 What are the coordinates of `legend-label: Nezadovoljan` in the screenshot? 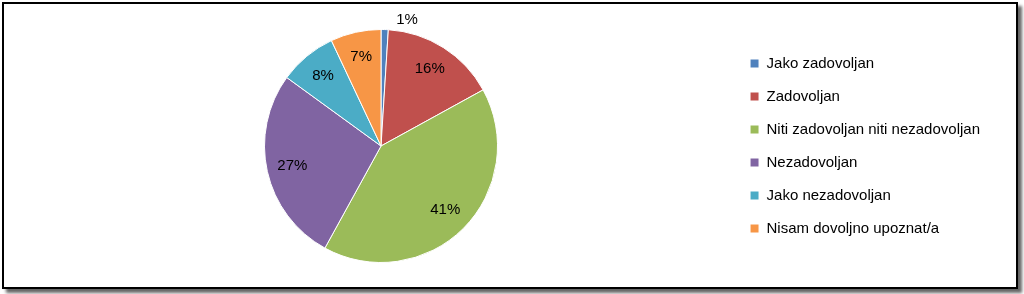 It's located at (812, 161).